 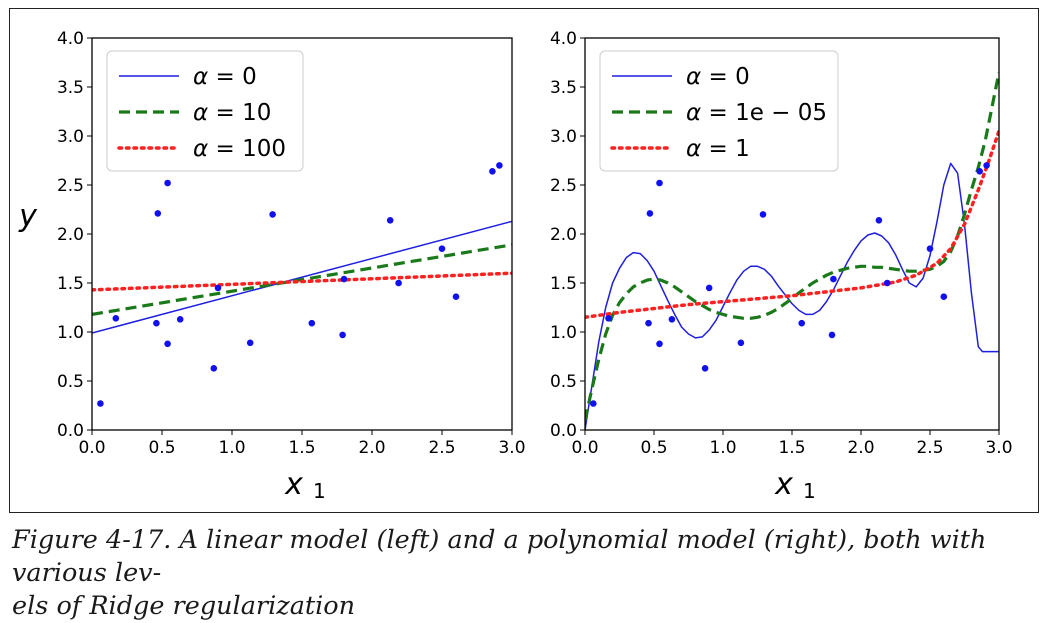 I want to click on left-xtick-label: 2.5, so click(x=441, y=448).